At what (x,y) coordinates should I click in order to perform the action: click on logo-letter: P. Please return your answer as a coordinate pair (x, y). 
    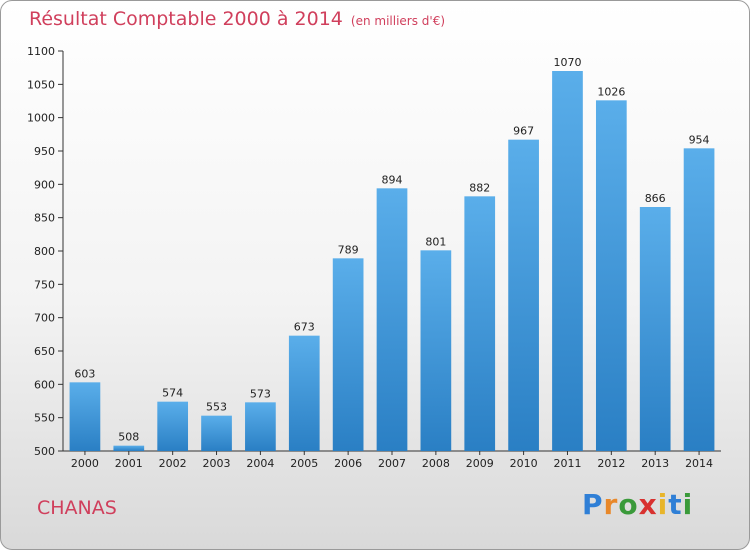
    Looking at the image, I should click on (593, 504).